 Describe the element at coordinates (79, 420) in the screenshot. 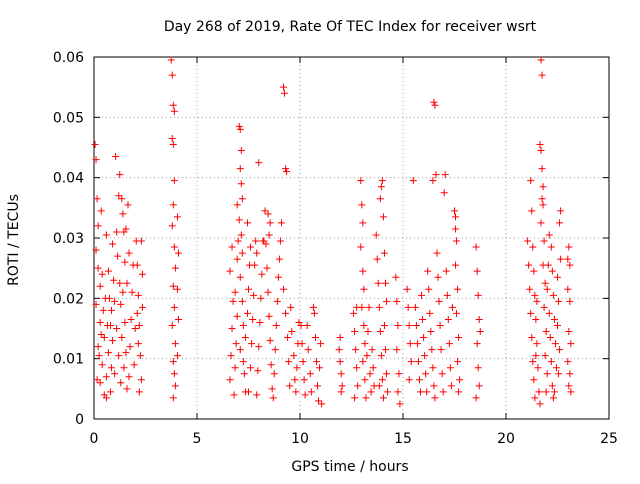

I see `y-tick-label: 0` at that location.